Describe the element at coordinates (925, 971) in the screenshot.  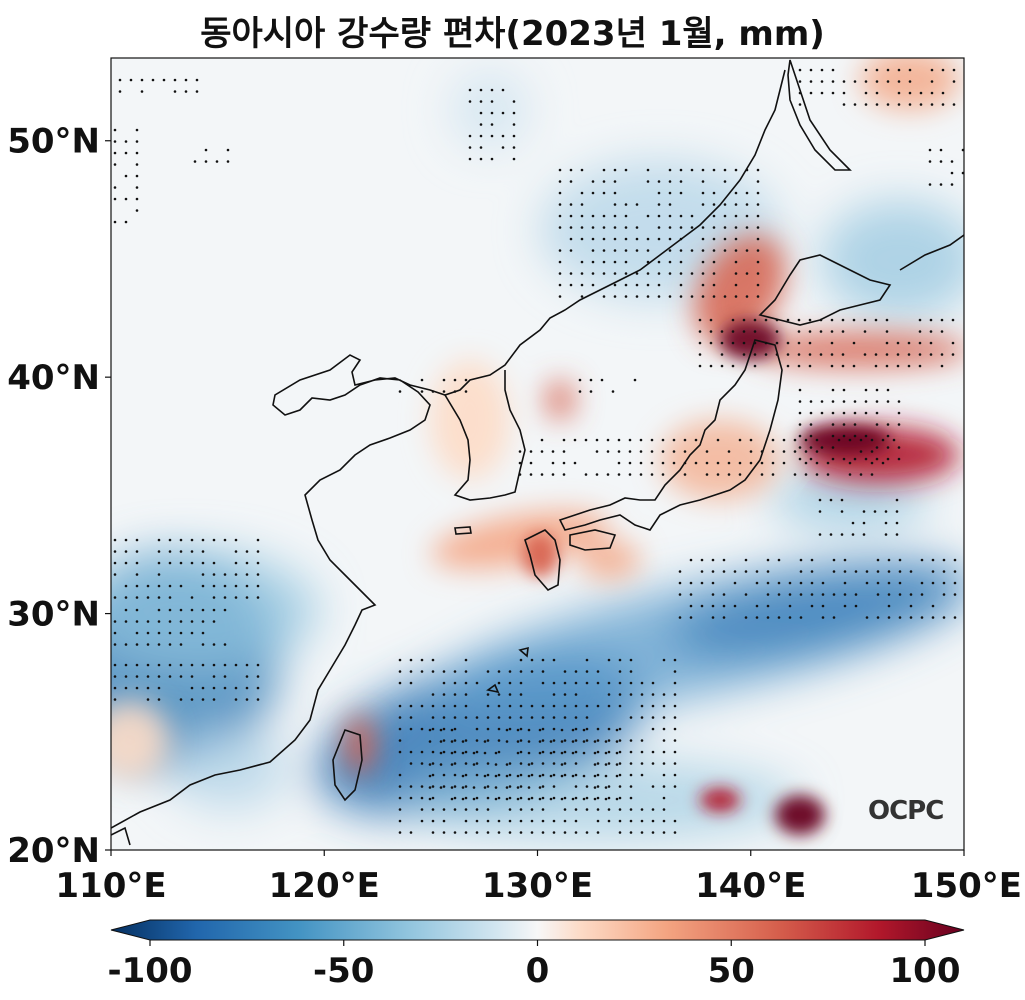
I see `colorbar-tick-label: 100` at that location.